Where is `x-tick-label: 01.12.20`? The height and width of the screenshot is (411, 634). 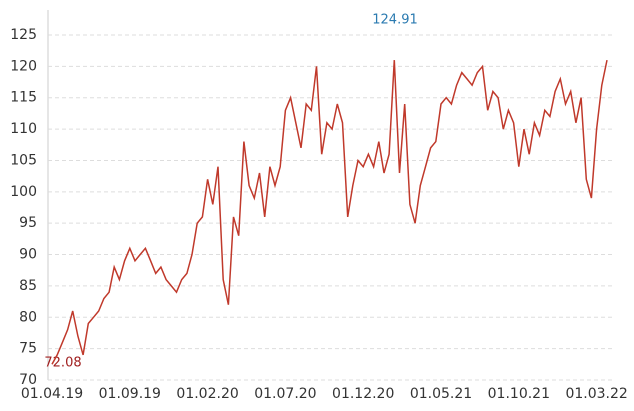
x-tick-label: 01.12.20 is located at coordinates (363, 394).